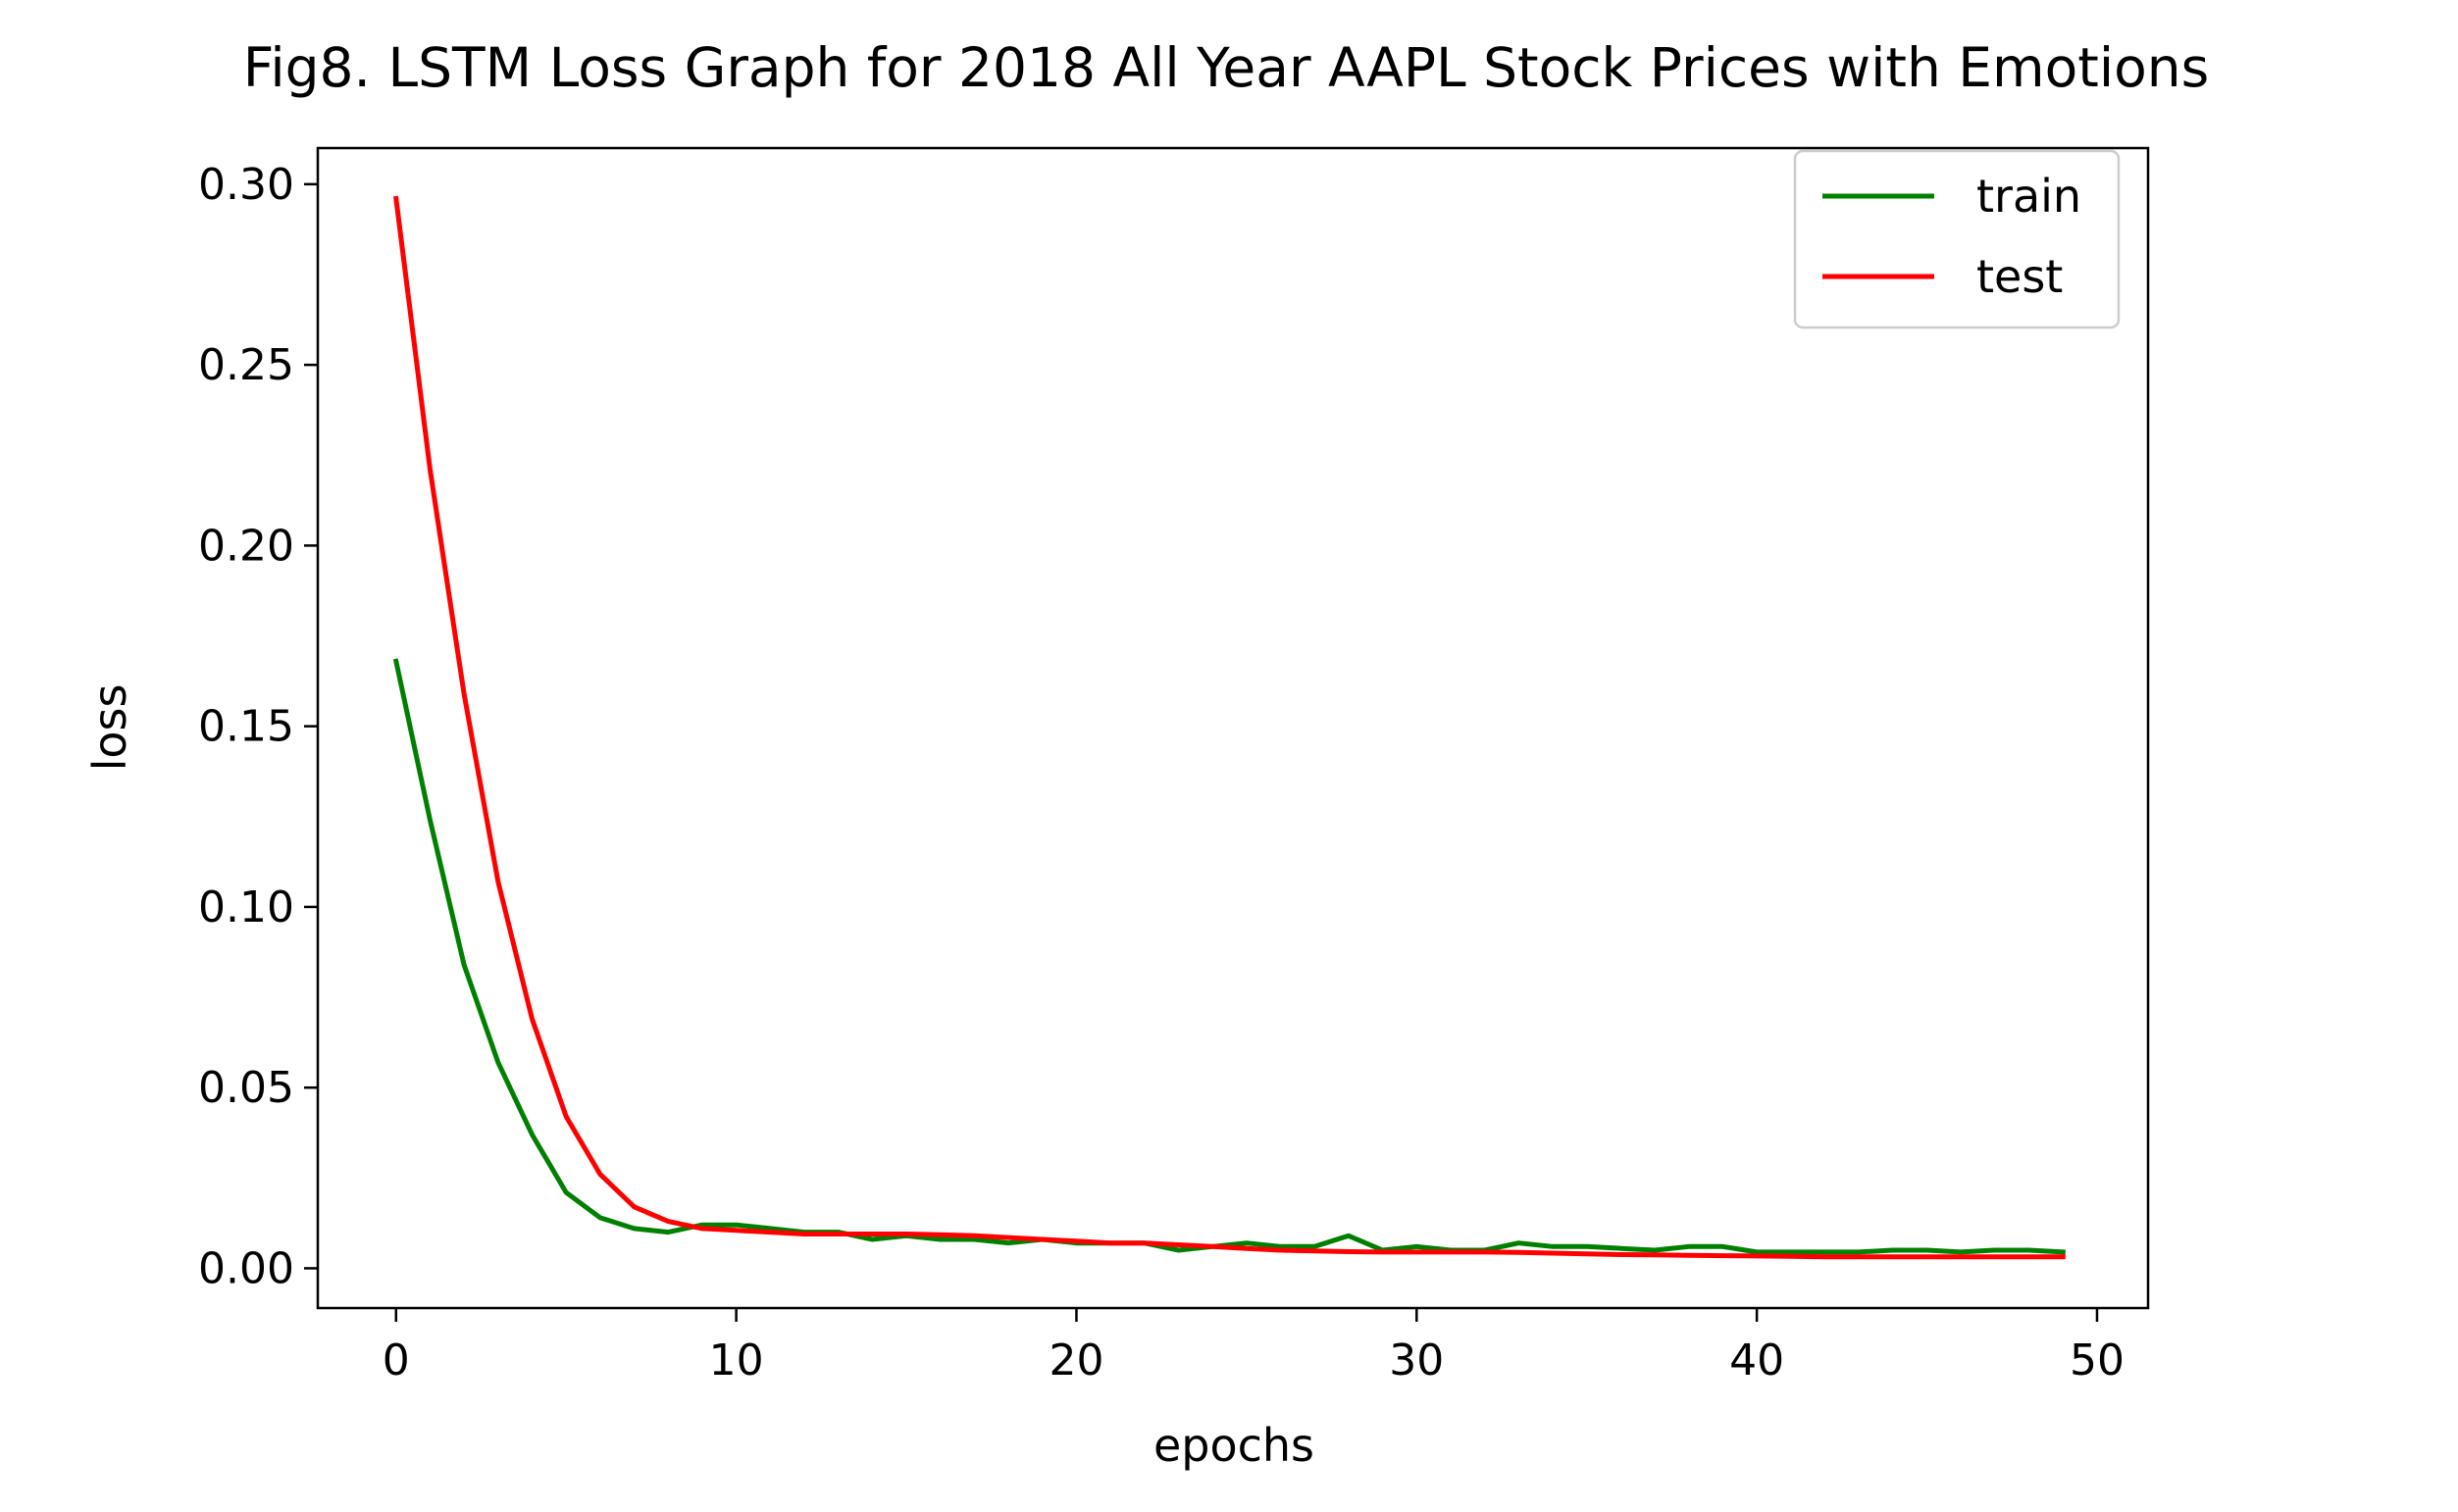  Describe the element at coordinates (2097, 1361) in the screenshot. I see `x-tick-label: 50` at that location.